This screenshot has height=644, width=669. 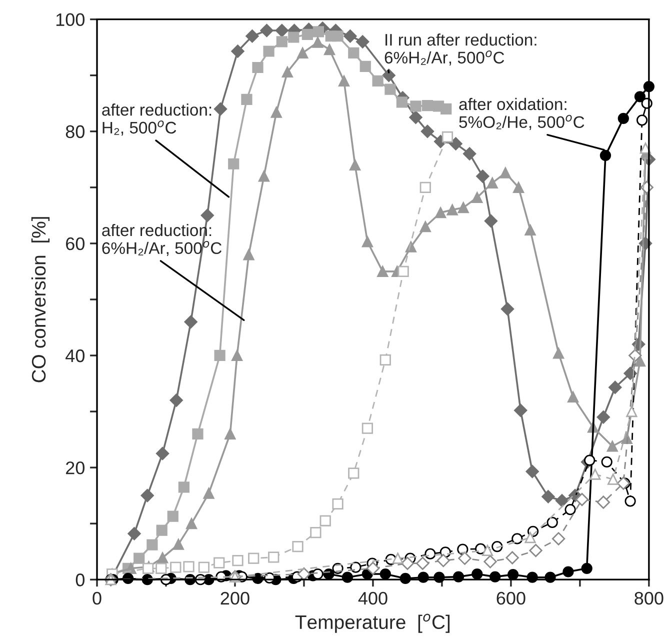 I want to click on x-axis-title: Temperature [$^{o}$C], so click(x=372, y=623).